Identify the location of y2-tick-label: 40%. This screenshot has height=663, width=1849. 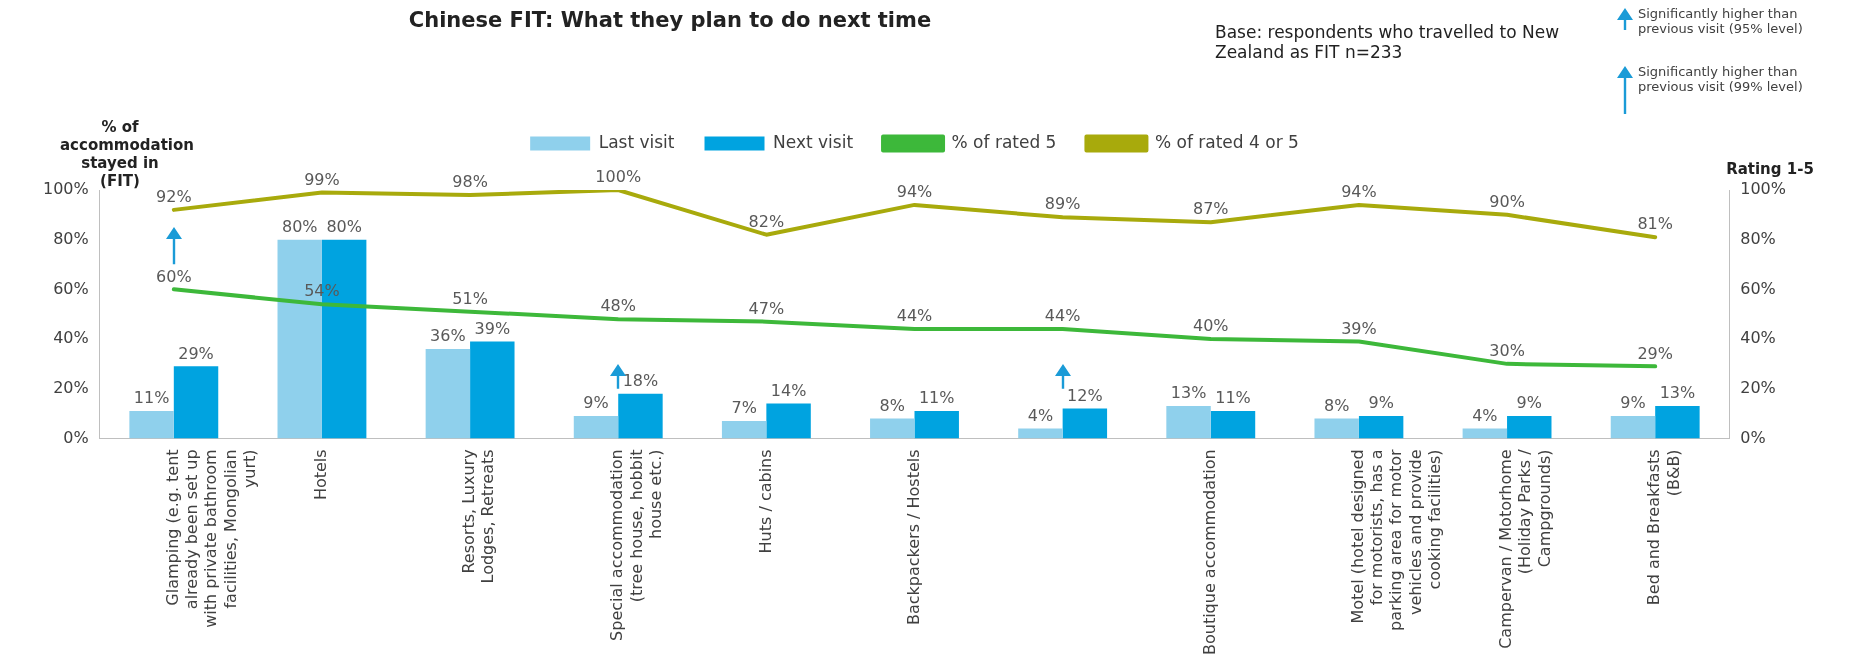
(1758, 338).